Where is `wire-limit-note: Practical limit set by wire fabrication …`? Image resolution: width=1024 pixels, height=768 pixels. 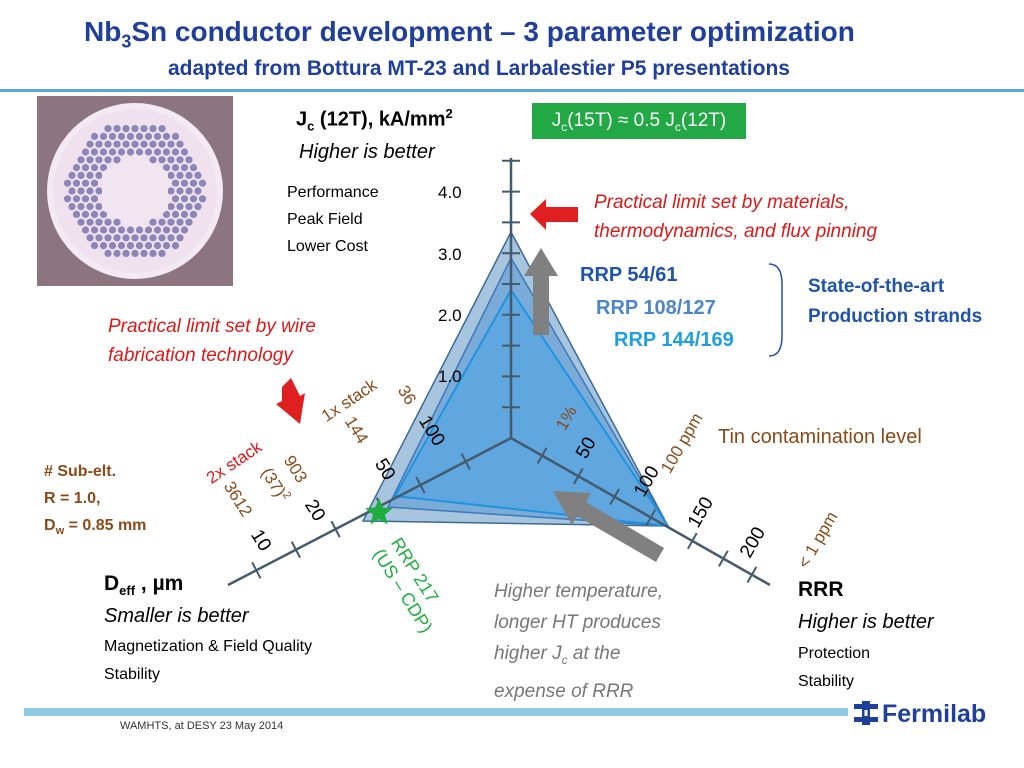 wire-limit-note: Practical limit set by wire fabrication … is located at coordinates (212, 341).